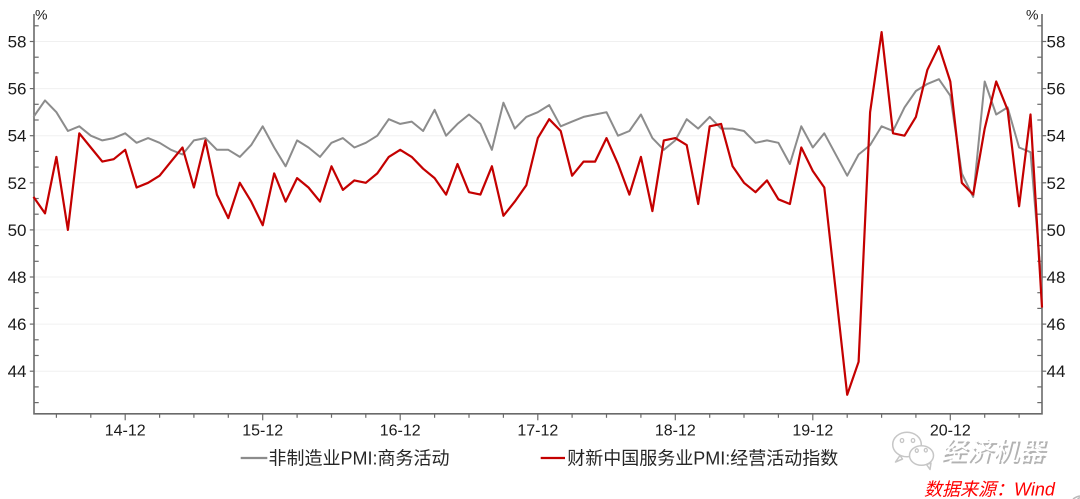  I want to click on svg-text: 16-12, so click(400, 431).